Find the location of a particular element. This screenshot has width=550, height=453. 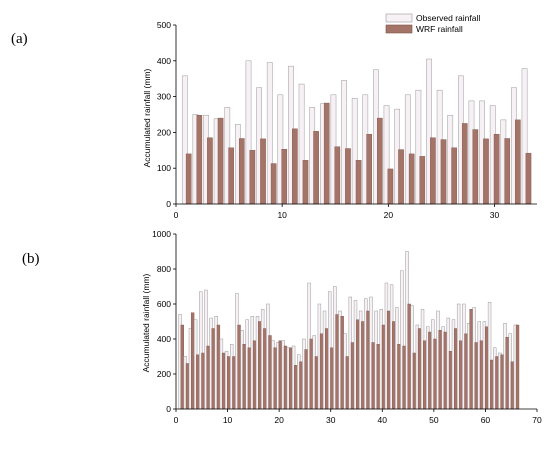

y-axis-title-a: Accumulated rainfall (mm) is located at coordinates (147, 117).